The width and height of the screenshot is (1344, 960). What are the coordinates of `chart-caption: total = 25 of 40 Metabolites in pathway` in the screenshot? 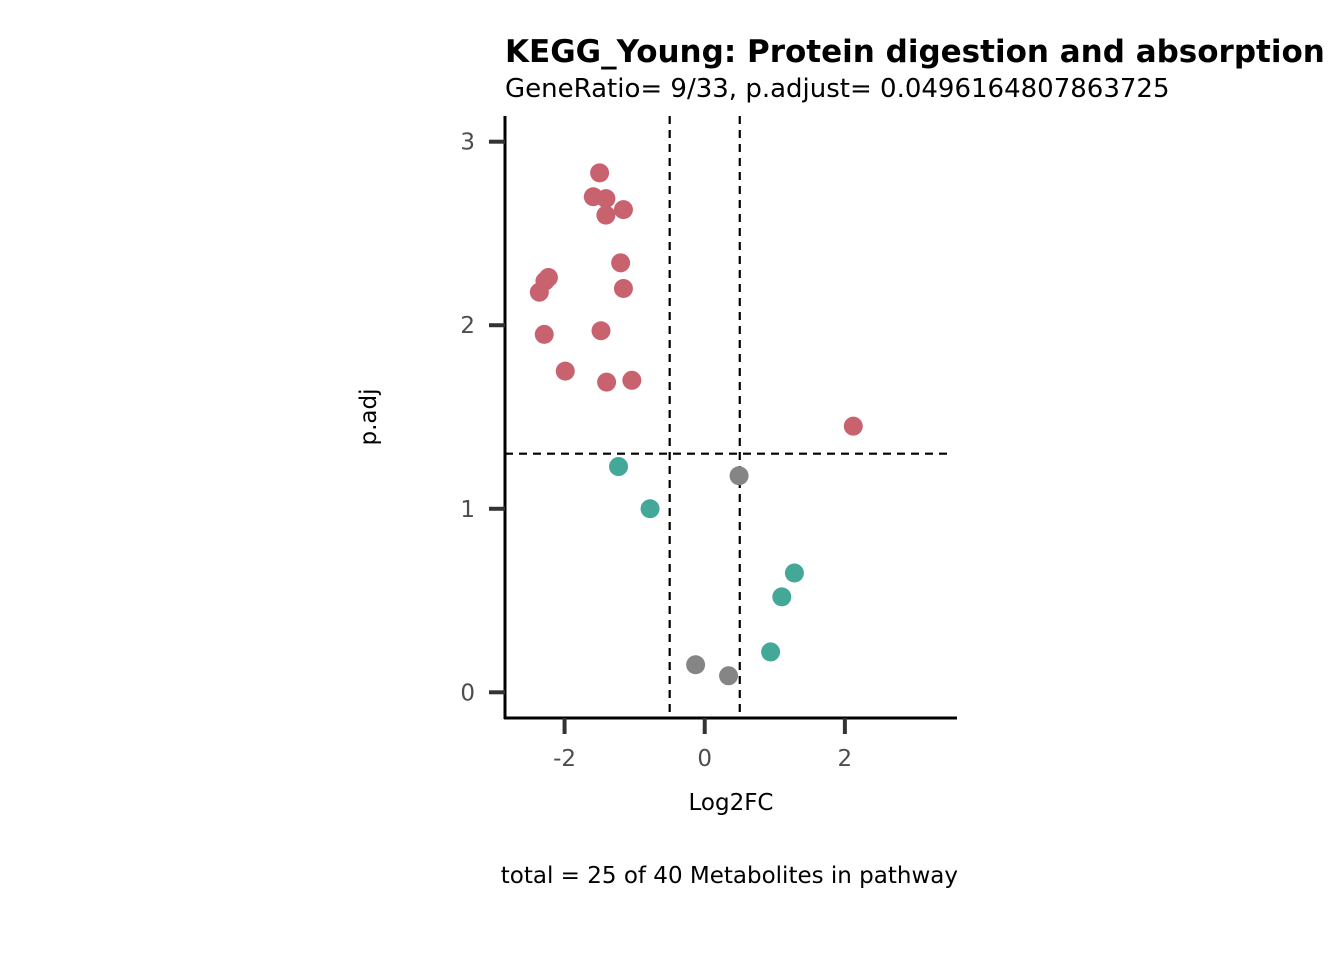 It's located at (729, 876).